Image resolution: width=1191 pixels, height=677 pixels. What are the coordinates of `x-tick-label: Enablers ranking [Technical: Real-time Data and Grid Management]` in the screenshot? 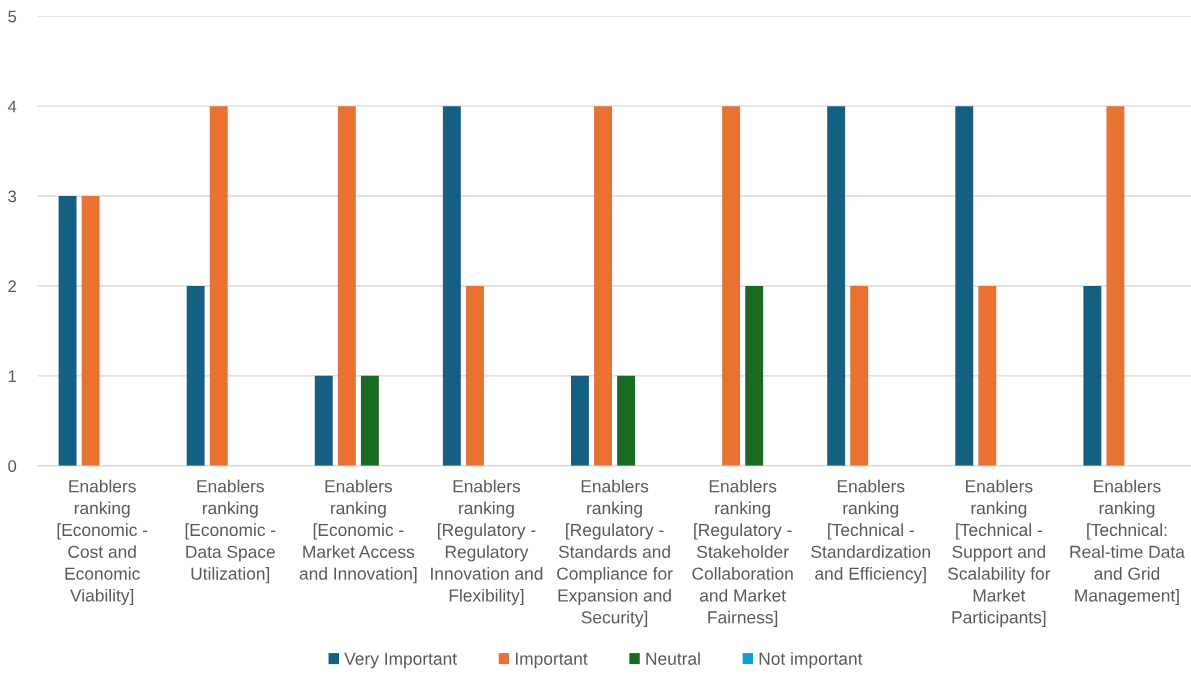 It's located at (1127, 542).